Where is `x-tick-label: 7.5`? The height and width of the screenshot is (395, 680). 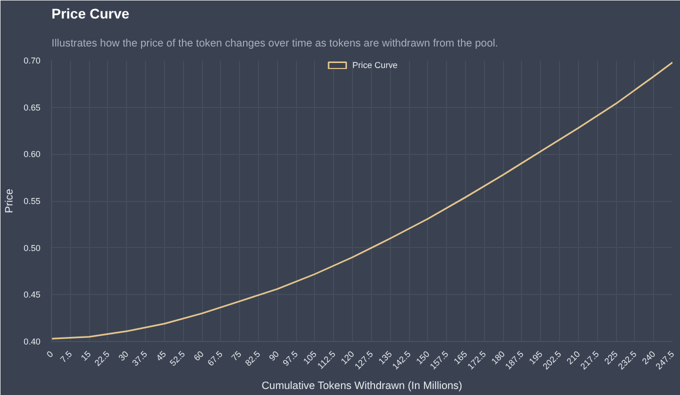
x-tick-label: 7.5 is located at coordinates (66, 356).